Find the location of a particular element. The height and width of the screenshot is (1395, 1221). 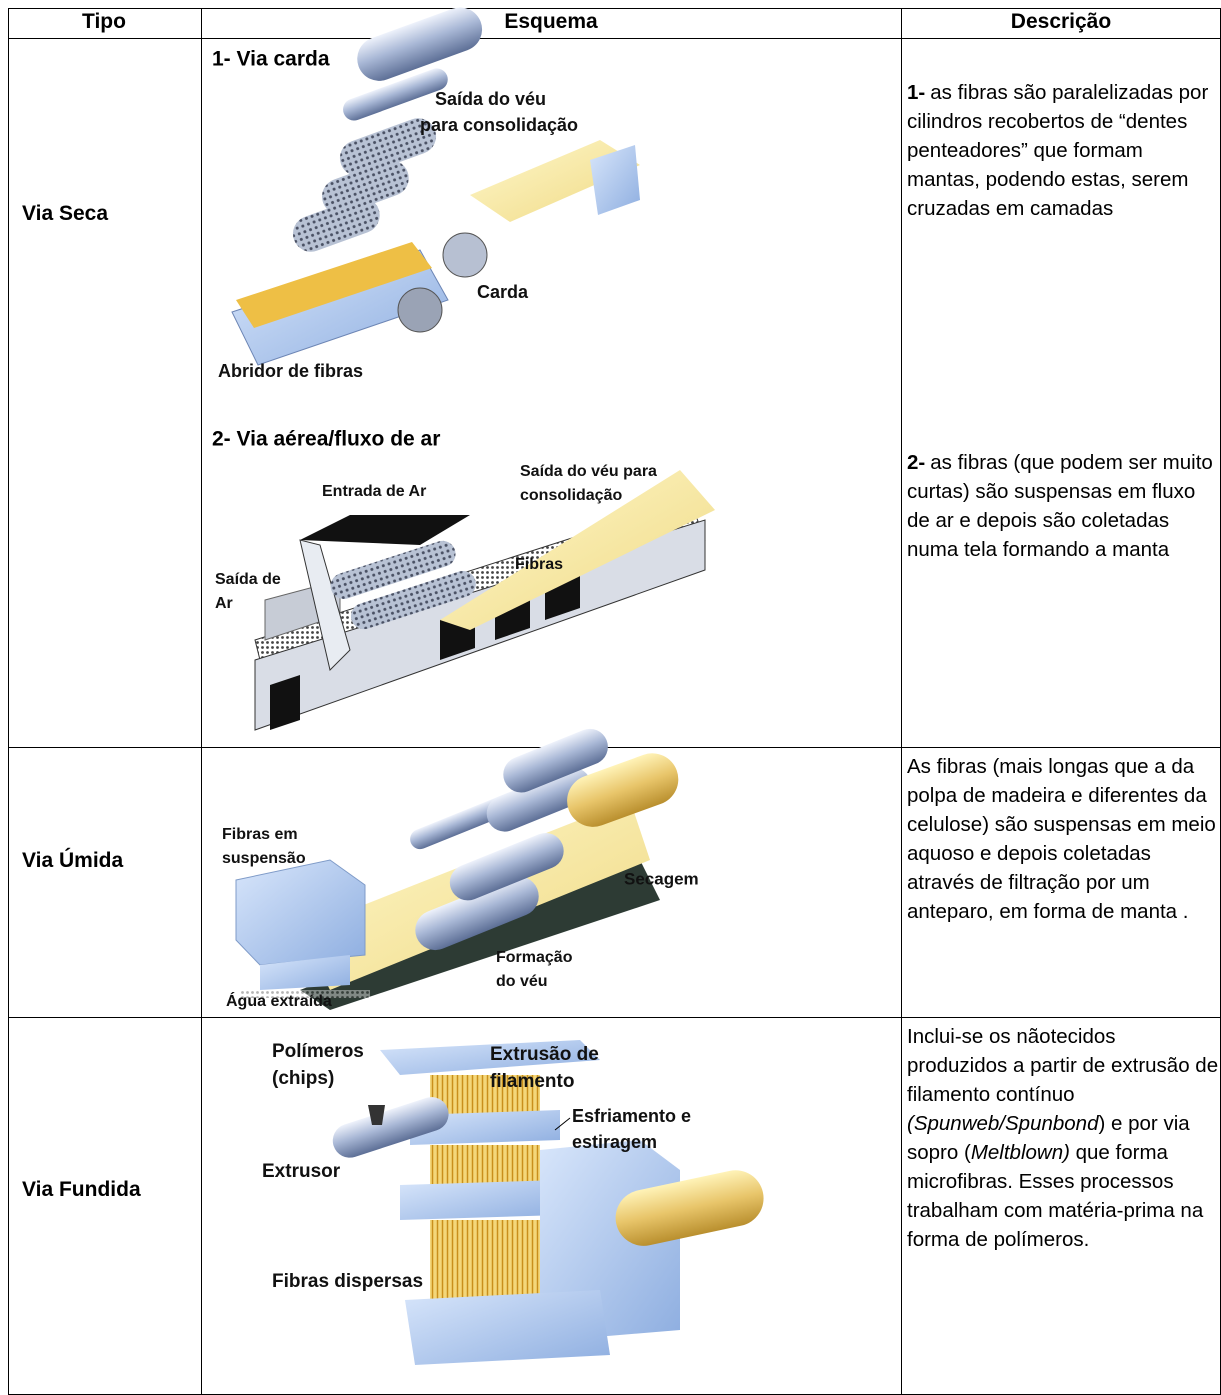

header-cell: Tipo is located at coordinates (104, 21).